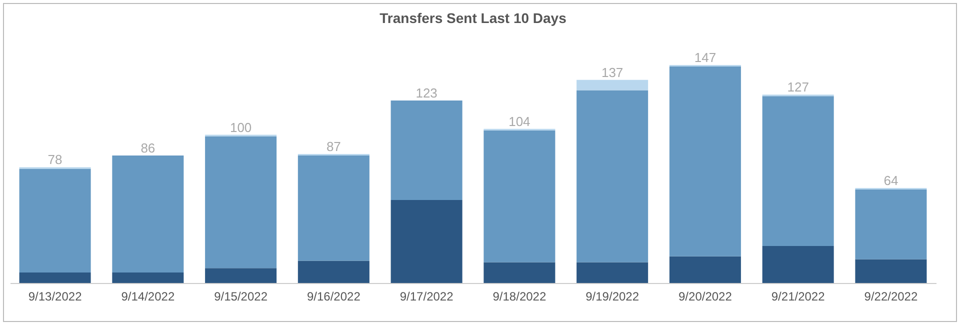 Image resolution: width=962 pixels, height=327 pixels. Describe the element at coordinates (241, 127) in the screenshot. I see `annotation: 100` at that location.